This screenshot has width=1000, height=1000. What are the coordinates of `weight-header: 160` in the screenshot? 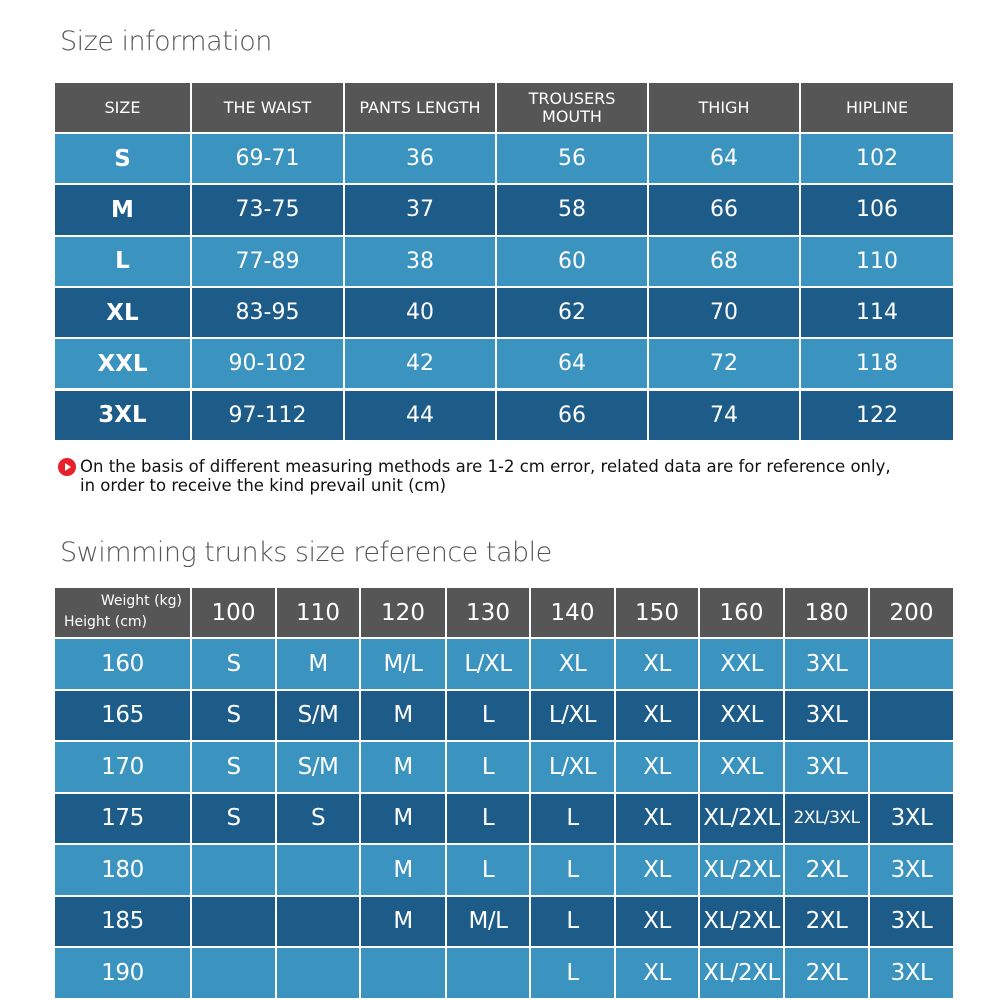 It's located at (742, 613).